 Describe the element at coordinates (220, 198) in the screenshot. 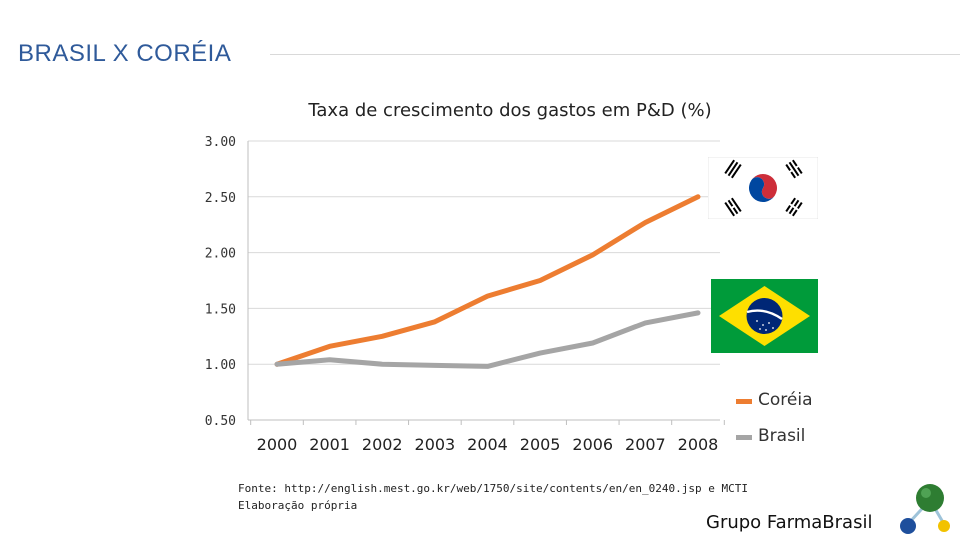

I see `y-tick-label: 2.50` at that location.